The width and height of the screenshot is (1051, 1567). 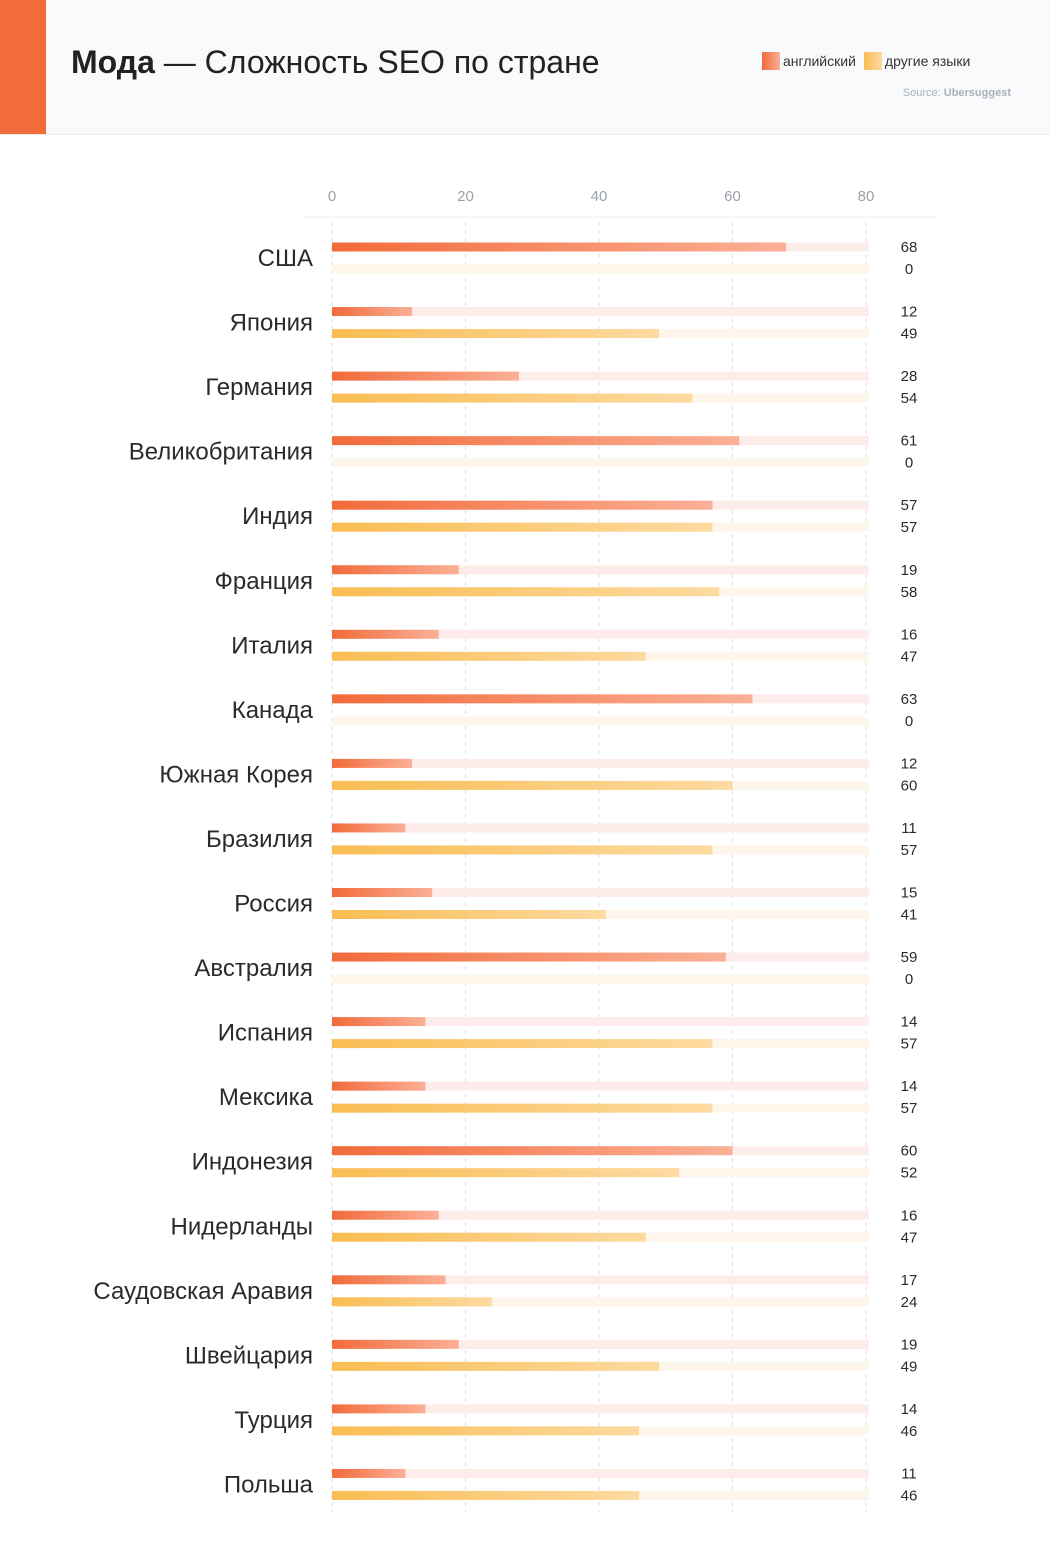 I want to click on x-tick-label: 80, so click(x=866, y=196).